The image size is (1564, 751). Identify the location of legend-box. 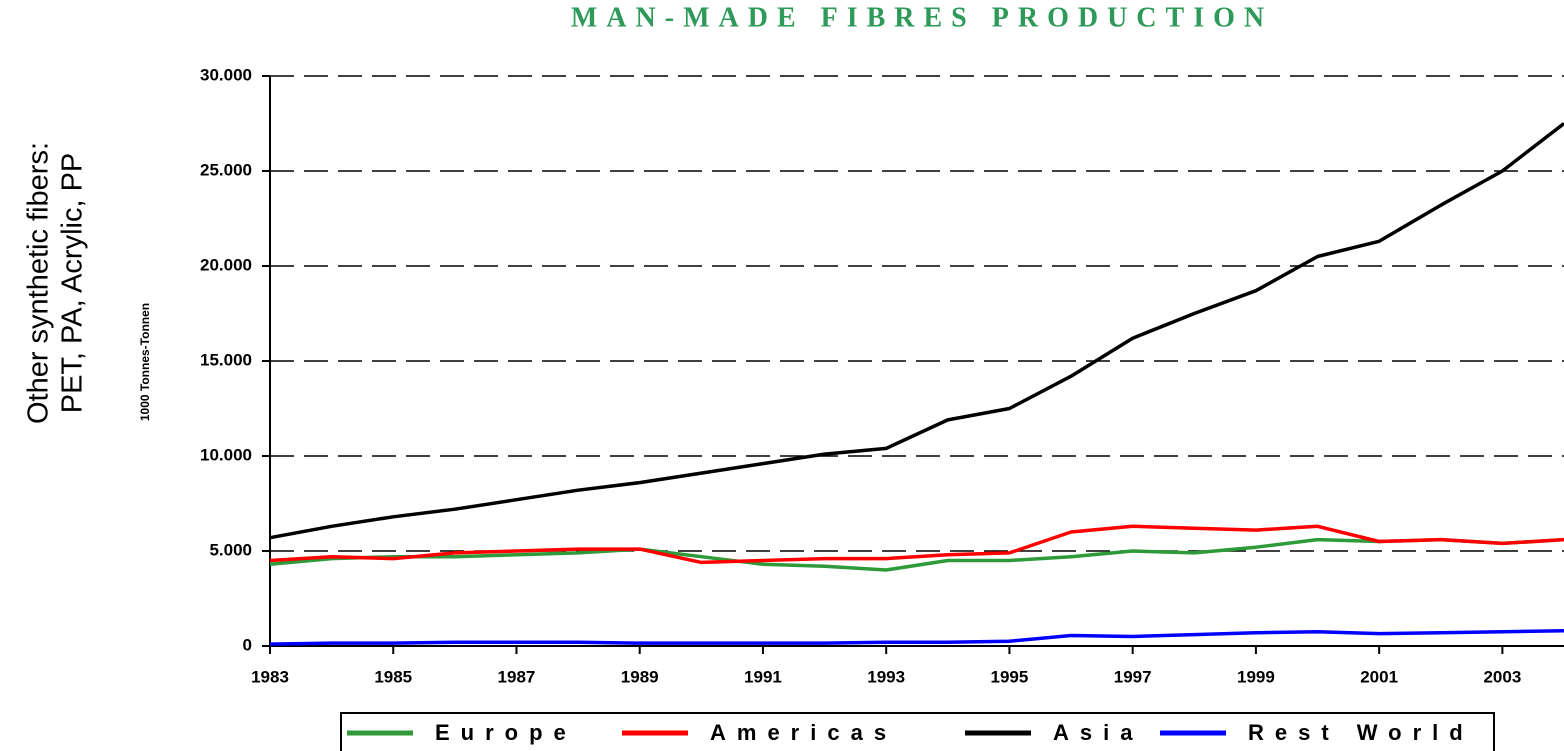
(917, 731).